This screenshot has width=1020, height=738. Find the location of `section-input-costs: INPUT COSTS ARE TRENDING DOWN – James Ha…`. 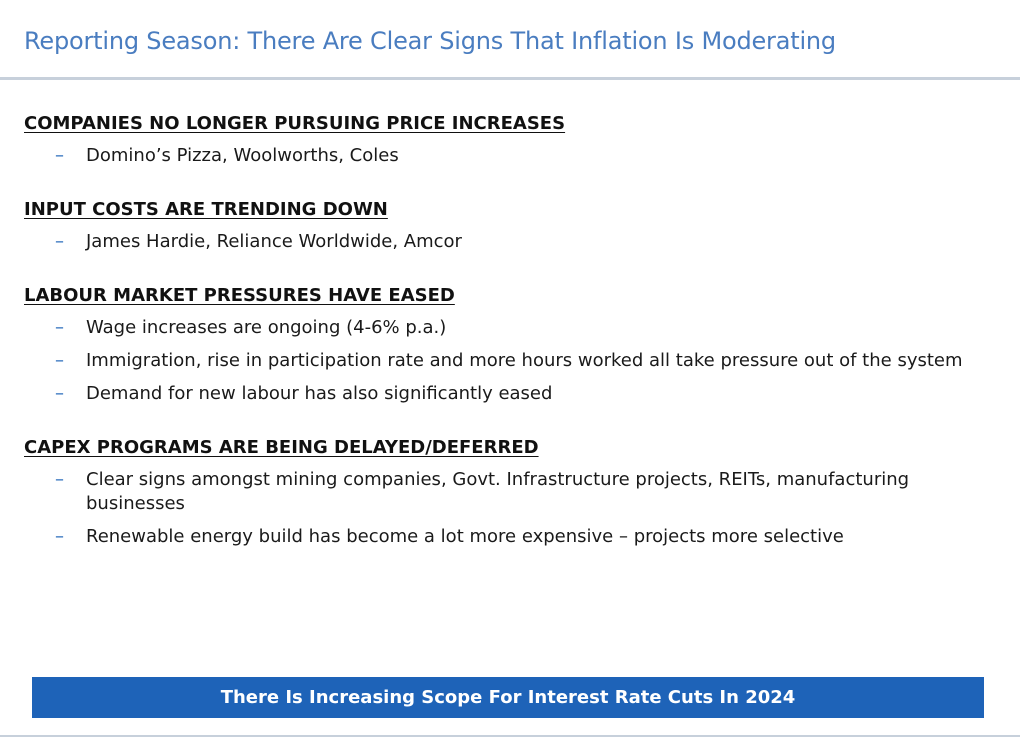

section-input-costs: INPUT COSTS ARE TRENDING DOWN – James Ha… is located at coordinates (509, 226).